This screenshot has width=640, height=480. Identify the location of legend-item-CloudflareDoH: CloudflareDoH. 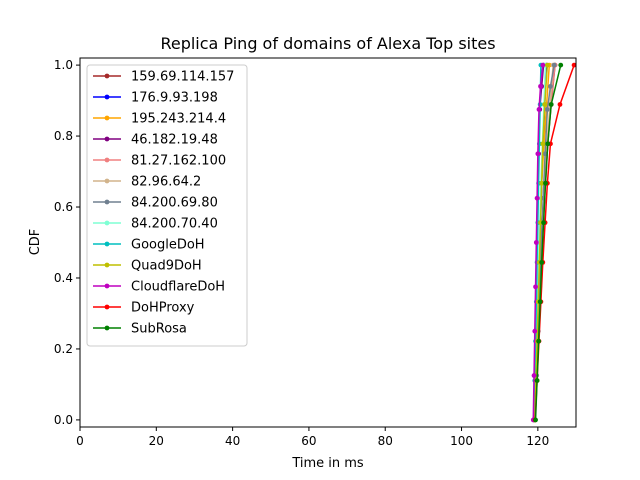
(159, 287).